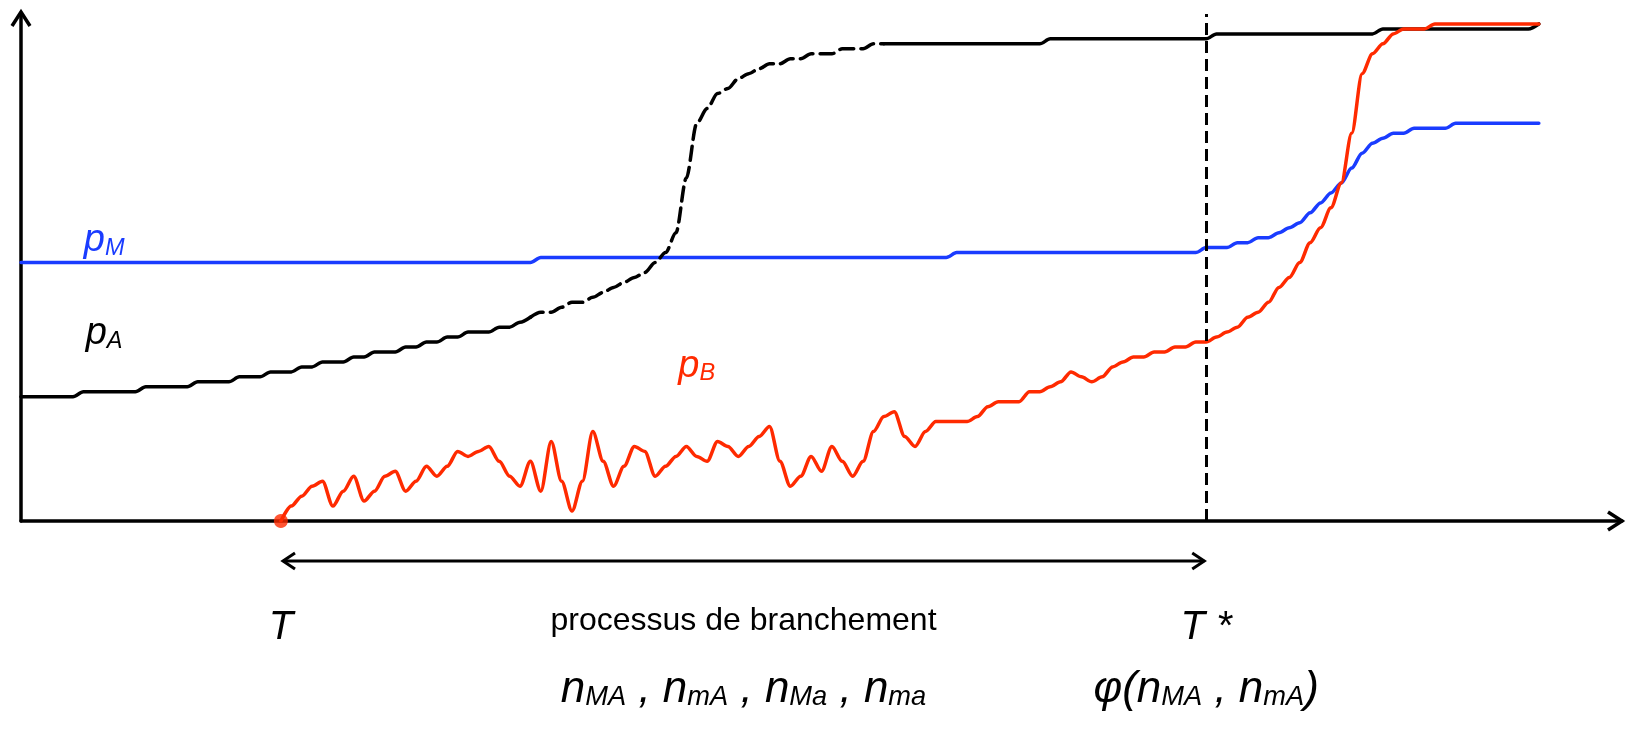 The height and width of the screenshot is (730, 1633). I want to click on text: processus de branchement, so click(743, 619).